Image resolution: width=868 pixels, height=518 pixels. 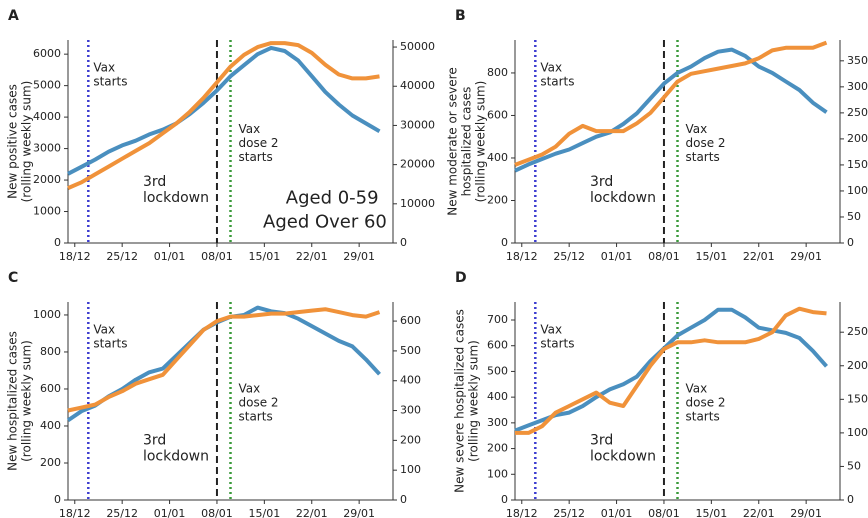 I want to click on y-tick-label: 2000, so click(x=47, y=179).